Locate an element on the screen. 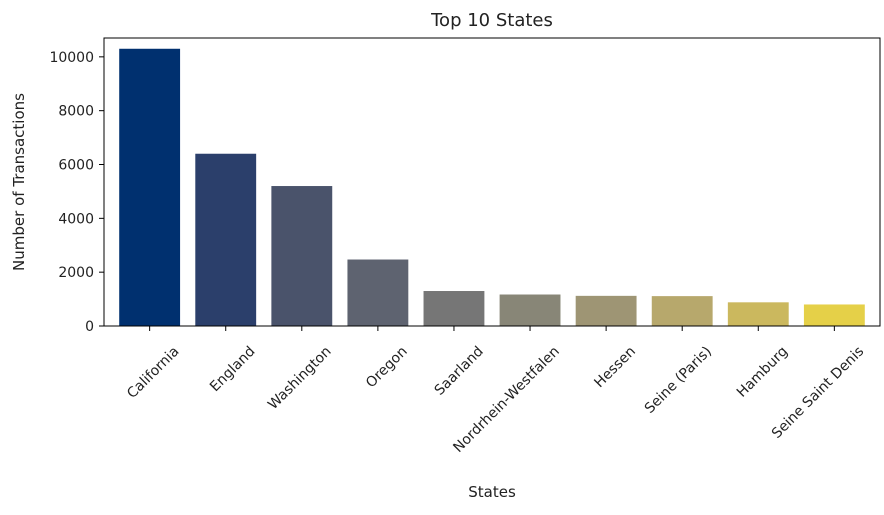  bar-seine-paris is located at coordinates (682, 311).